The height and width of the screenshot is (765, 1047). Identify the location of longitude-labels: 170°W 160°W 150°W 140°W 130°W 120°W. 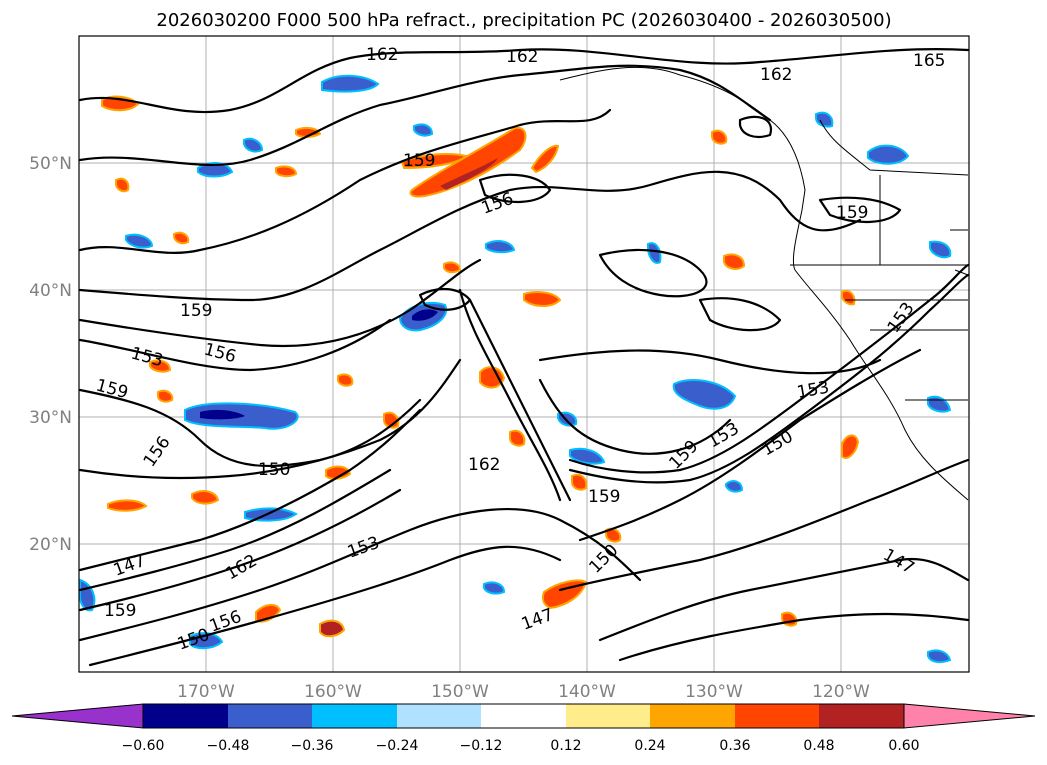
(523, 692).